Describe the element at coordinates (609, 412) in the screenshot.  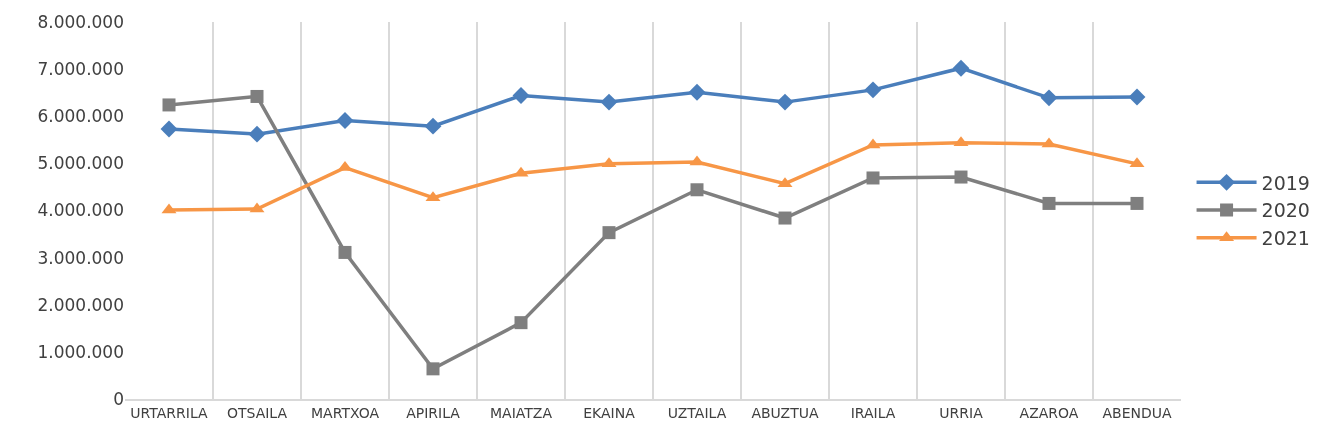
I see `x-tick-label: EKAINA` at that location.